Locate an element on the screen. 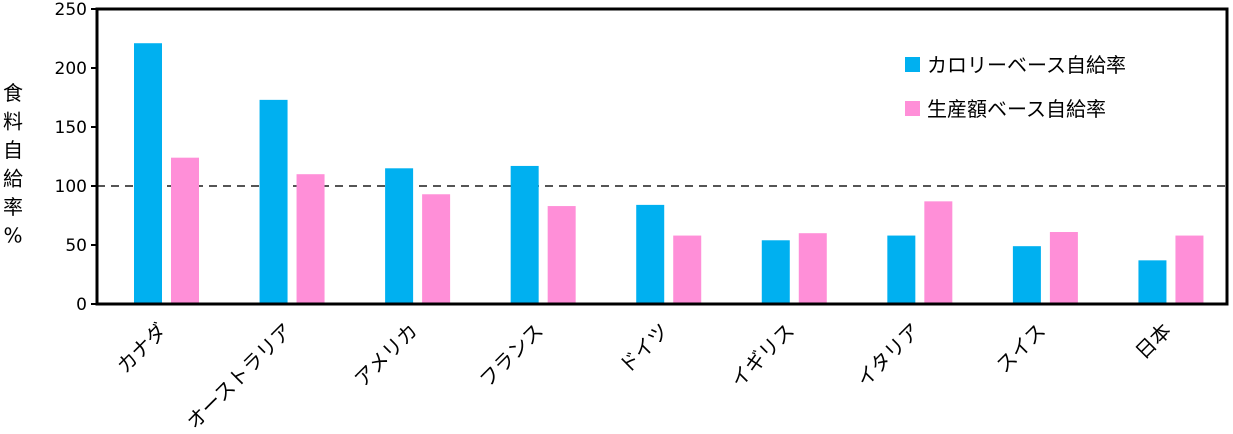 This screenshot has width=1233, height=434. y-axis-label-char: 給 is located at coordinates (13, 179).